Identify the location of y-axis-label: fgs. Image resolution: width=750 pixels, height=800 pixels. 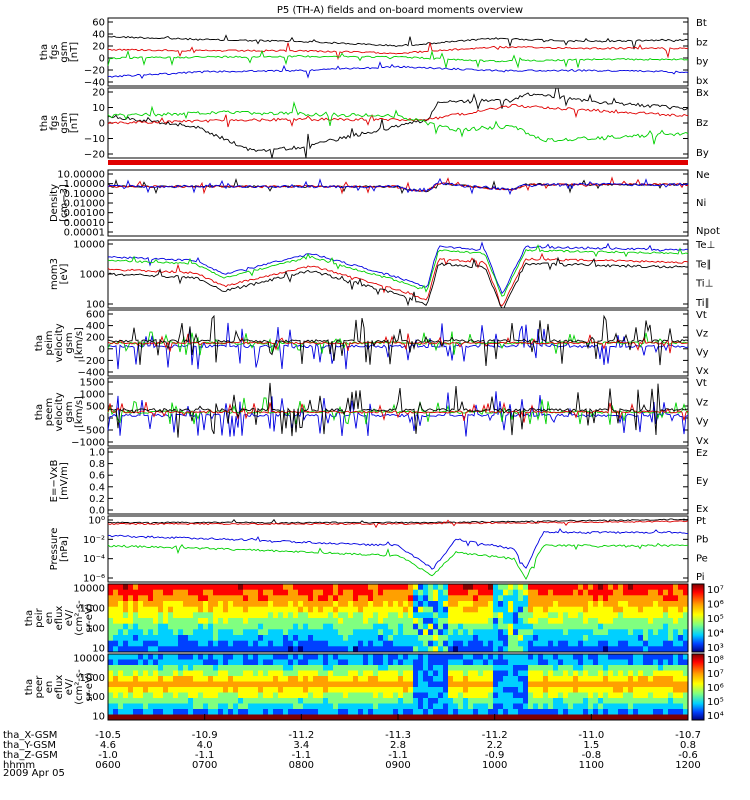
(54, 122).